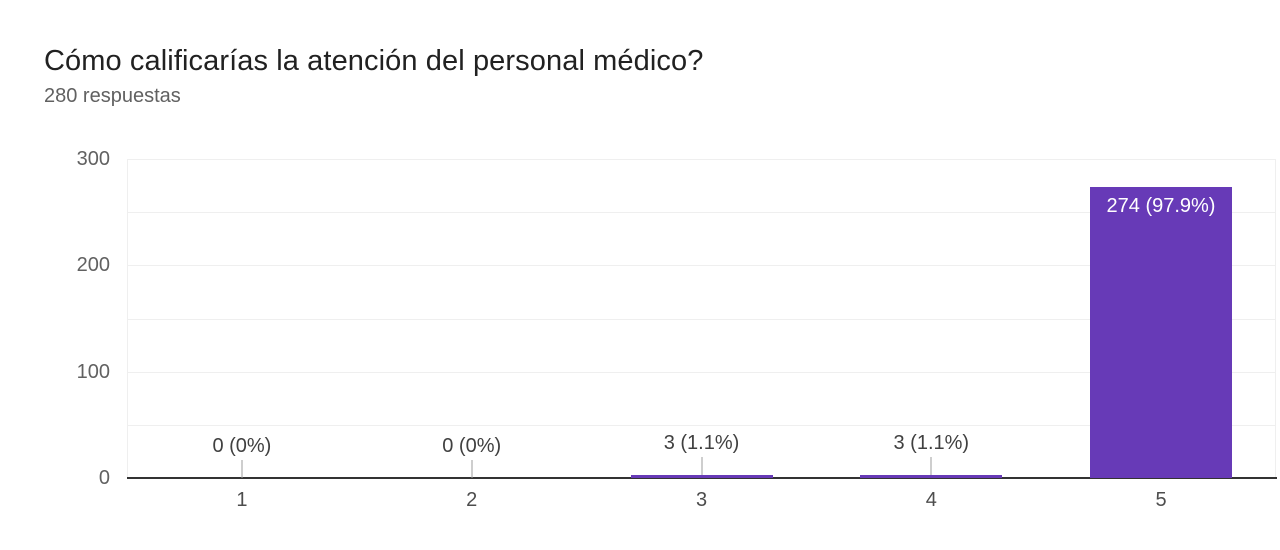 The image size is (1280, 550). What do you see at coordinates (472, 500) in the screenshot?
I see `x-tick-label-2: 2` at bounding box center [472, 500].